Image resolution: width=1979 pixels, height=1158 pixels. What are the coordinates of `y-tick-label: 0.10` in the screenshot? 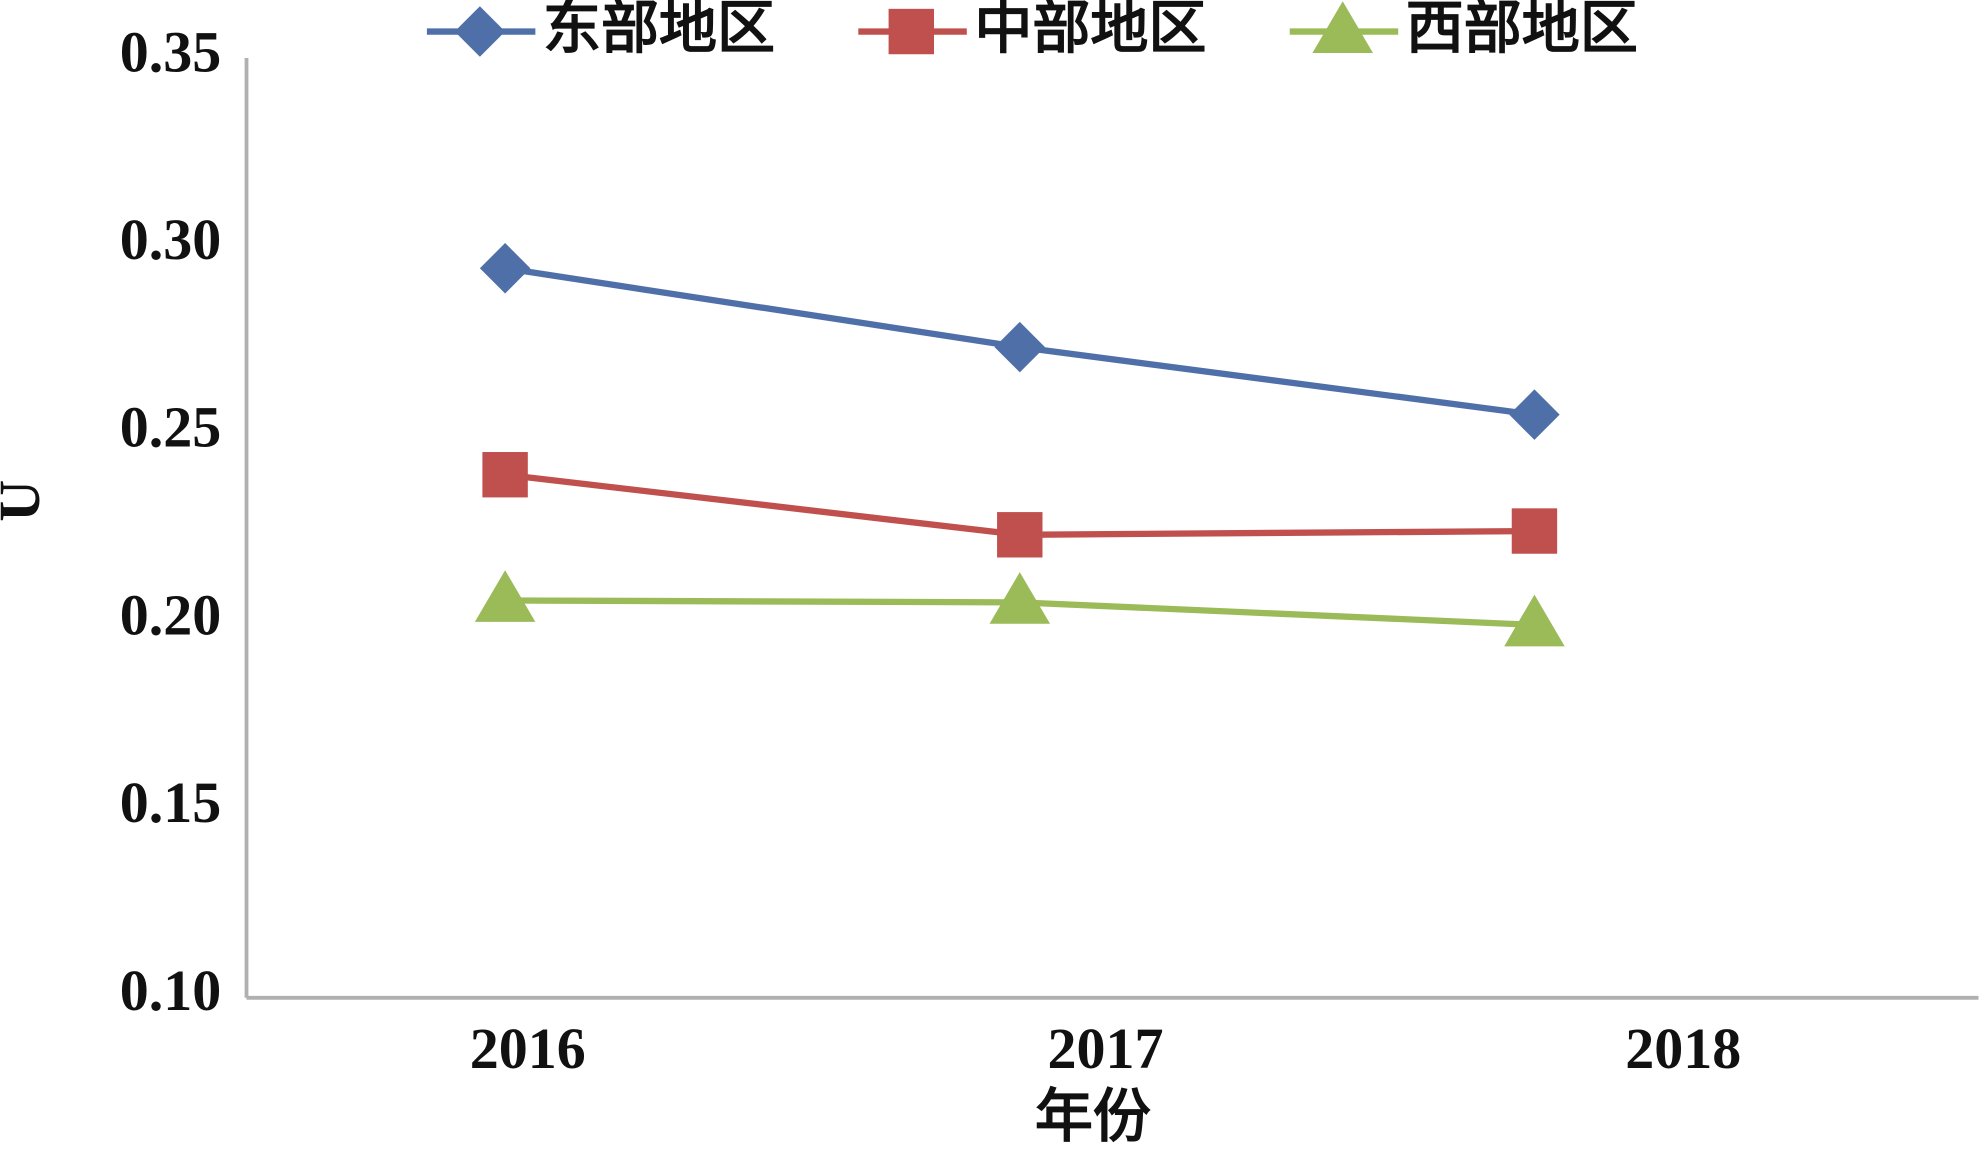 It's located at (171, 990).